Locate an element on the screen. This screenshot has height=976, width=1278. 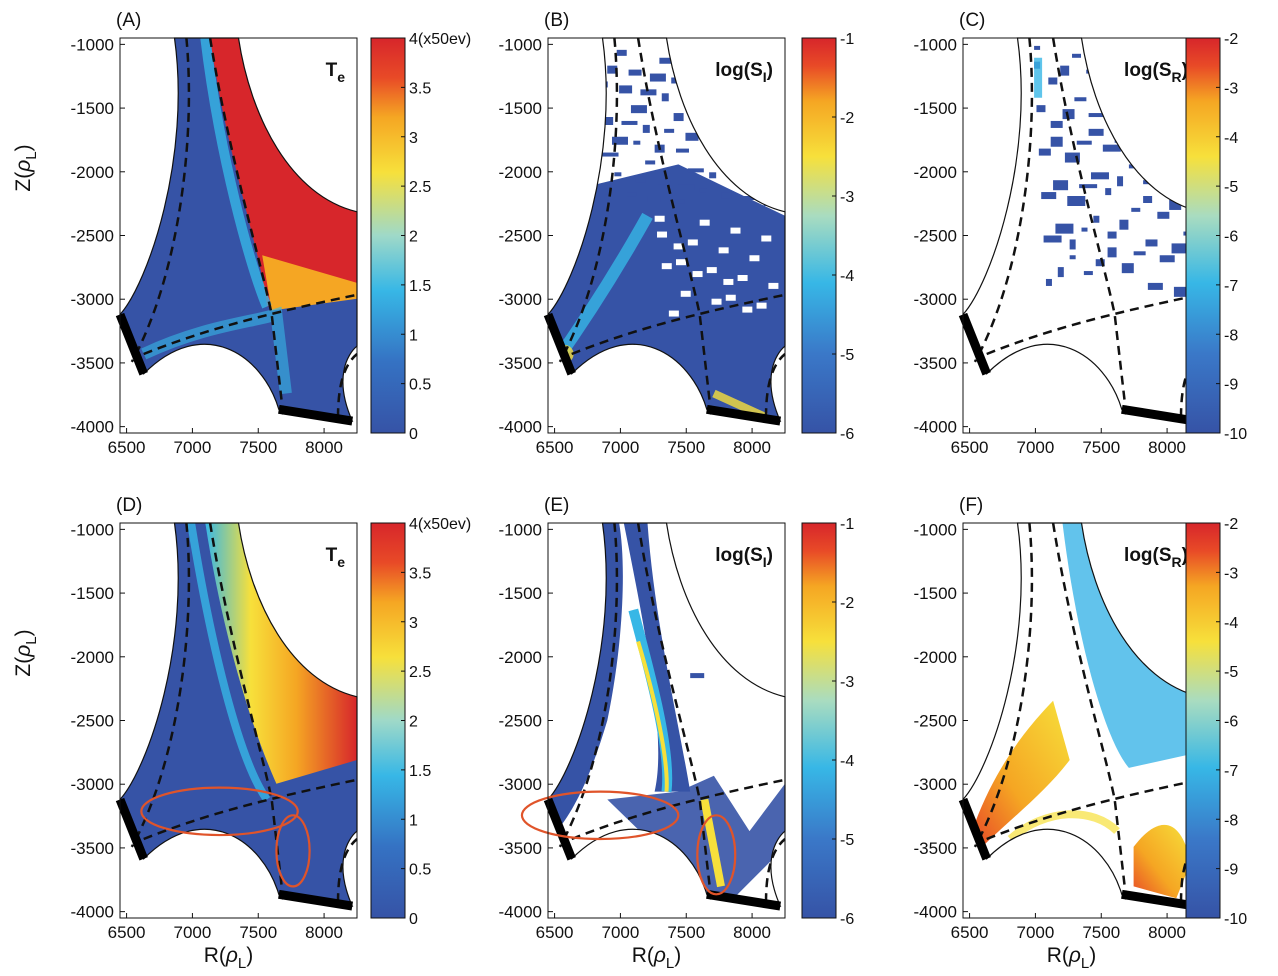
x-axis-label: R(ρL) is located at coordinates (229, 958).